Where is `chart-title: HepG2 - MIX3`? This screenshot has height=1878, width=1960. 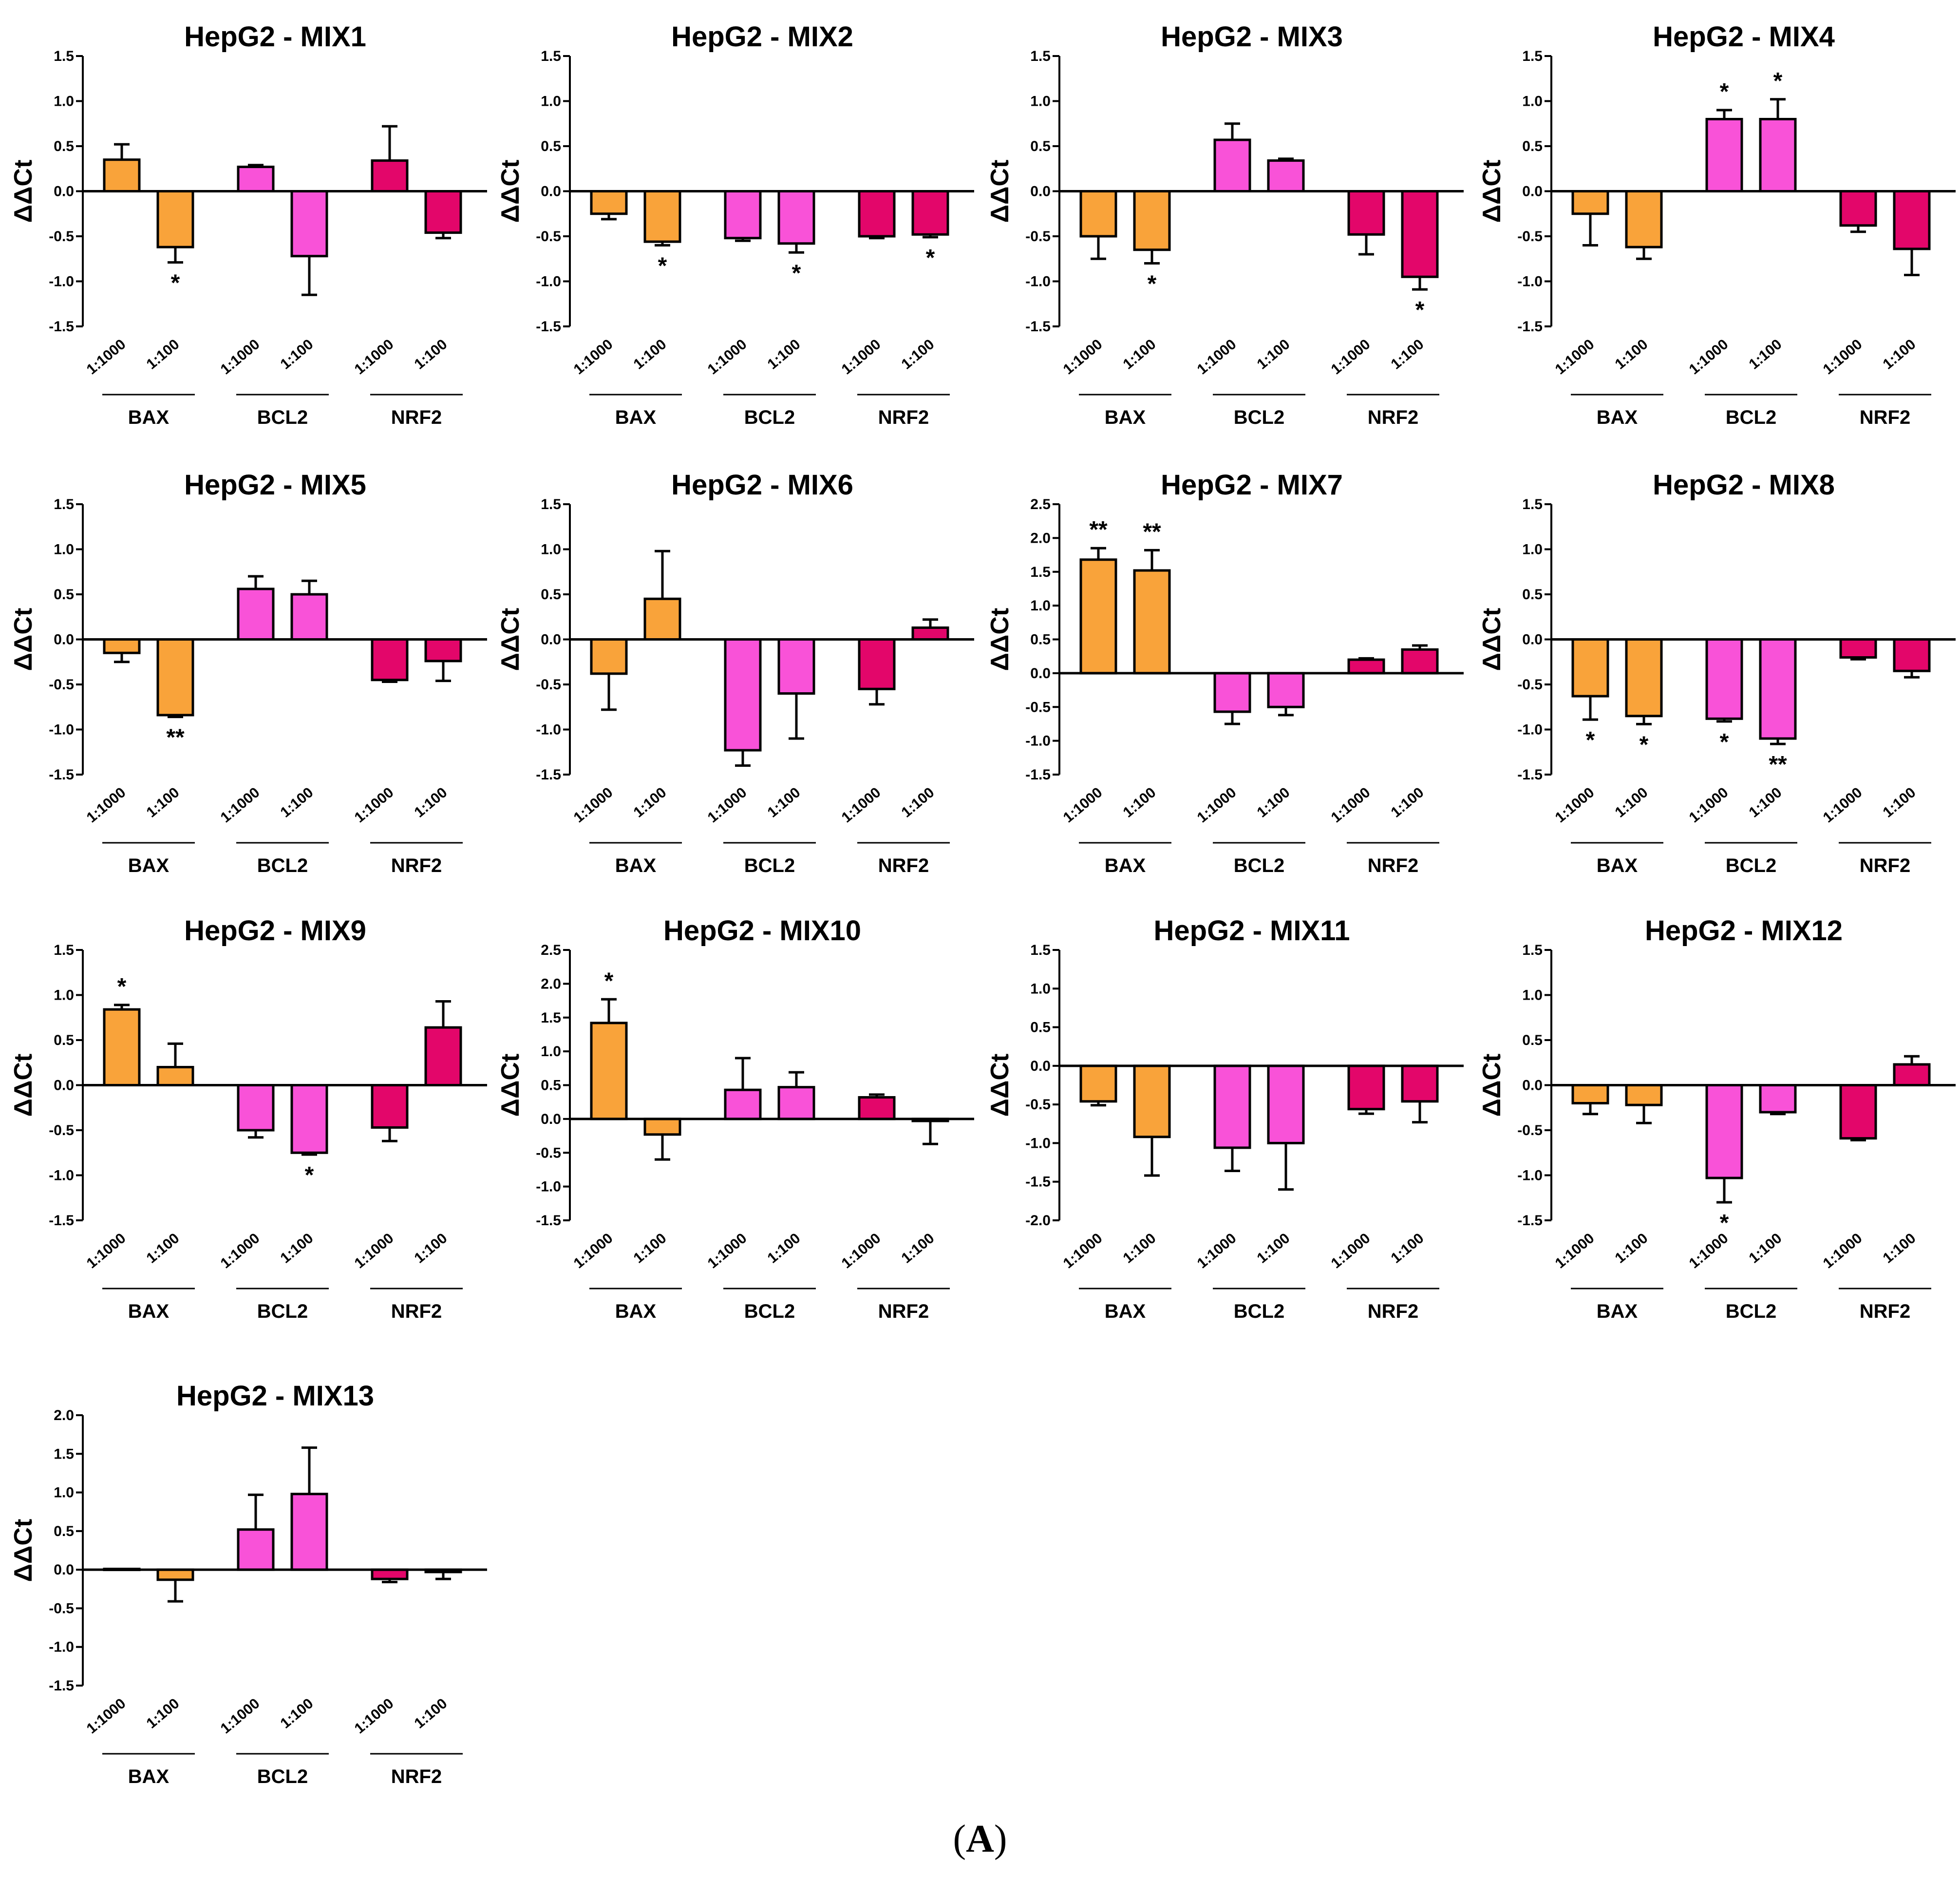
chart-title: HepG2 - MIX3 is located at coordinates (1252, 37).